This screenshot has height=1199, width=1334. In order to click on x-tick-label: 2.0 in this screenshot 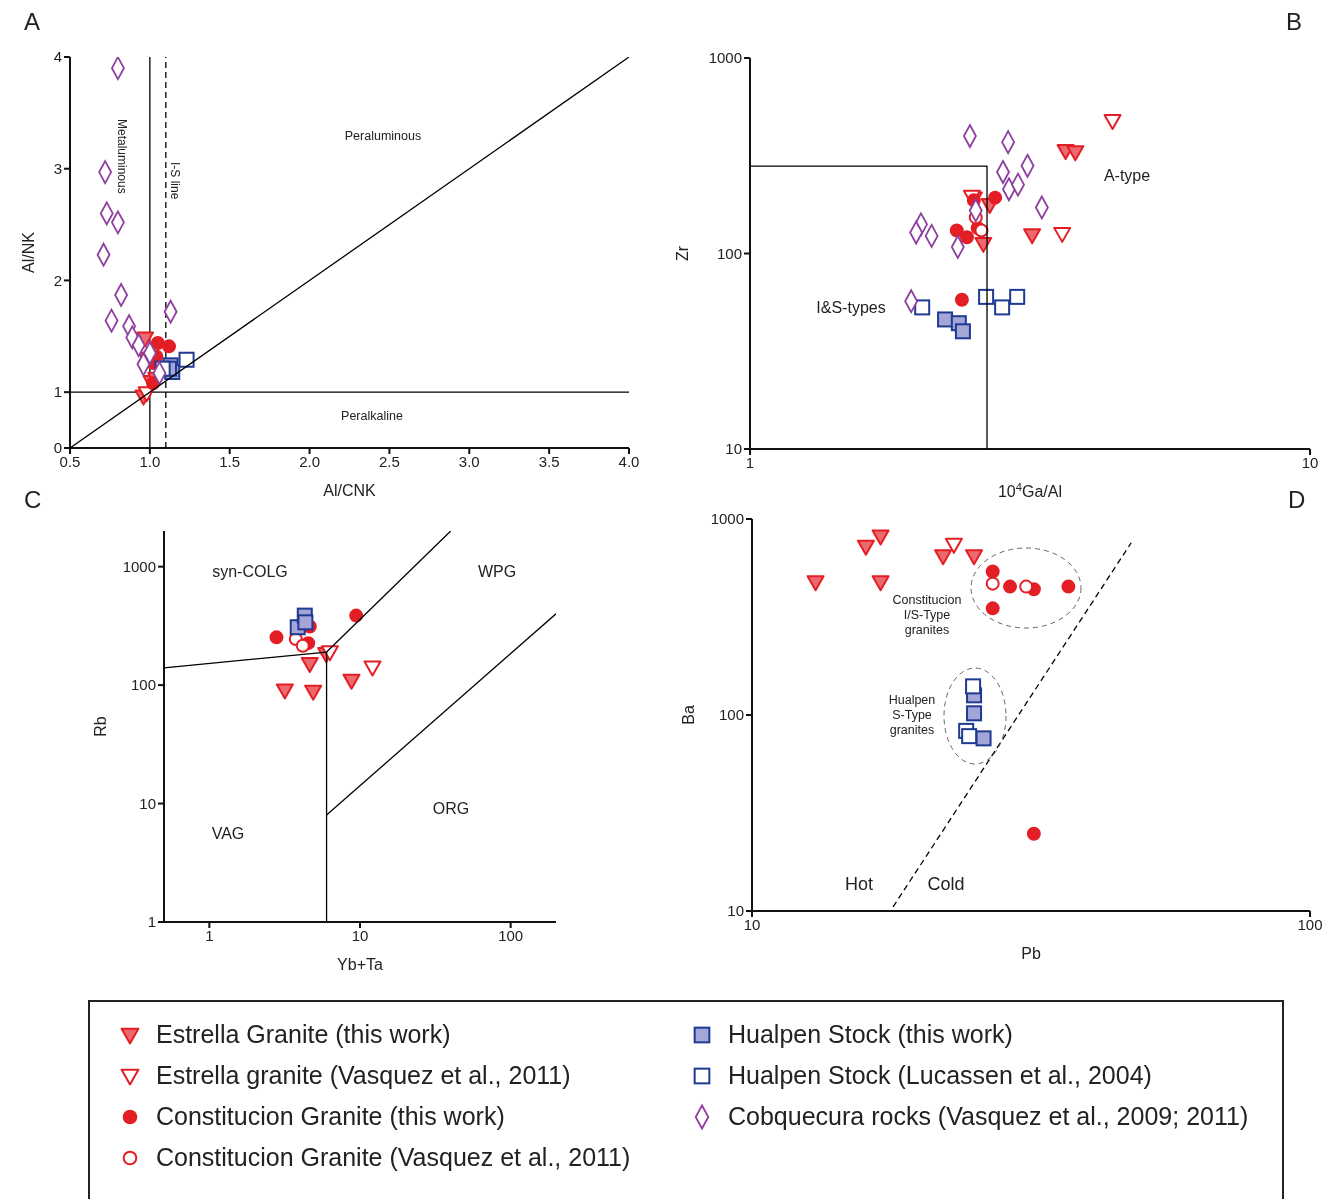, I will do `click(309, 461)`.